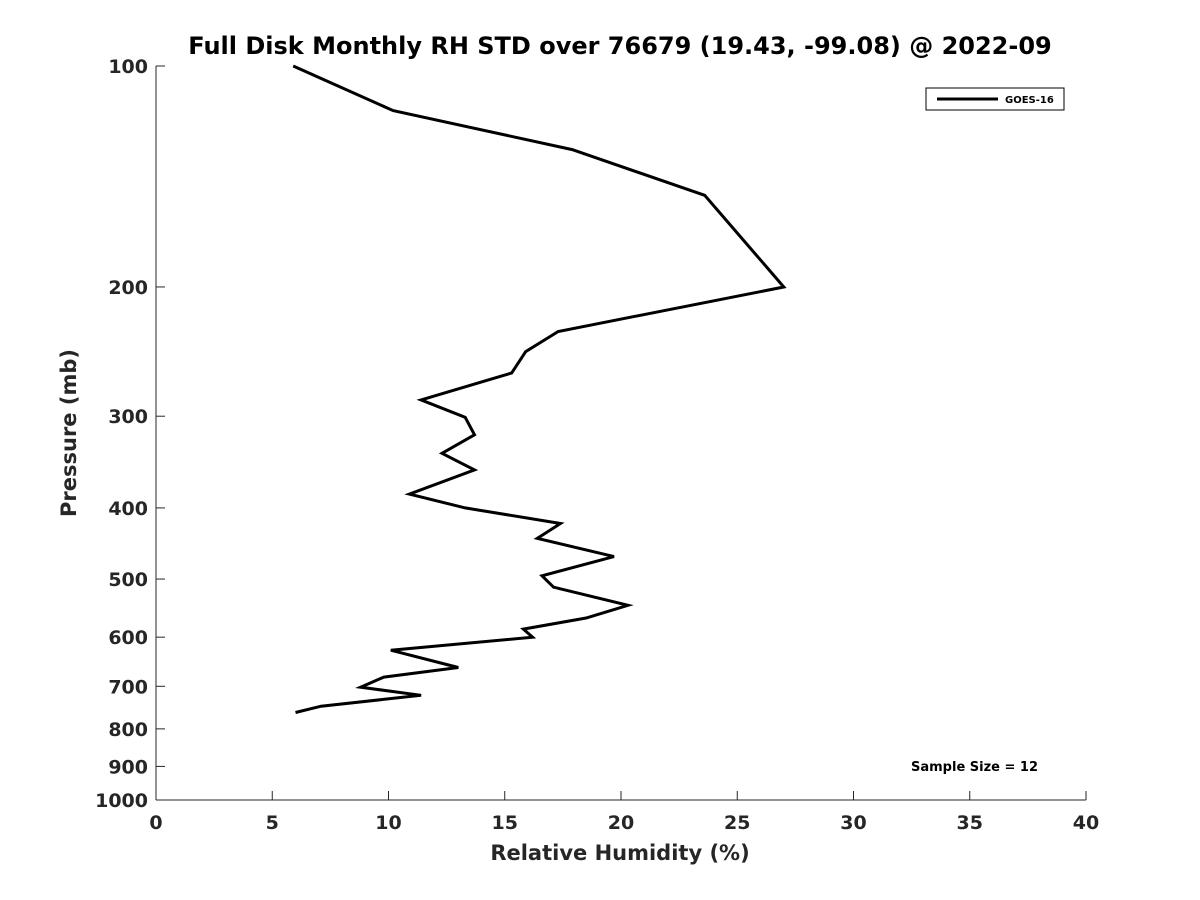  I want to click on x-tick-label: 15, so click(505, 823).